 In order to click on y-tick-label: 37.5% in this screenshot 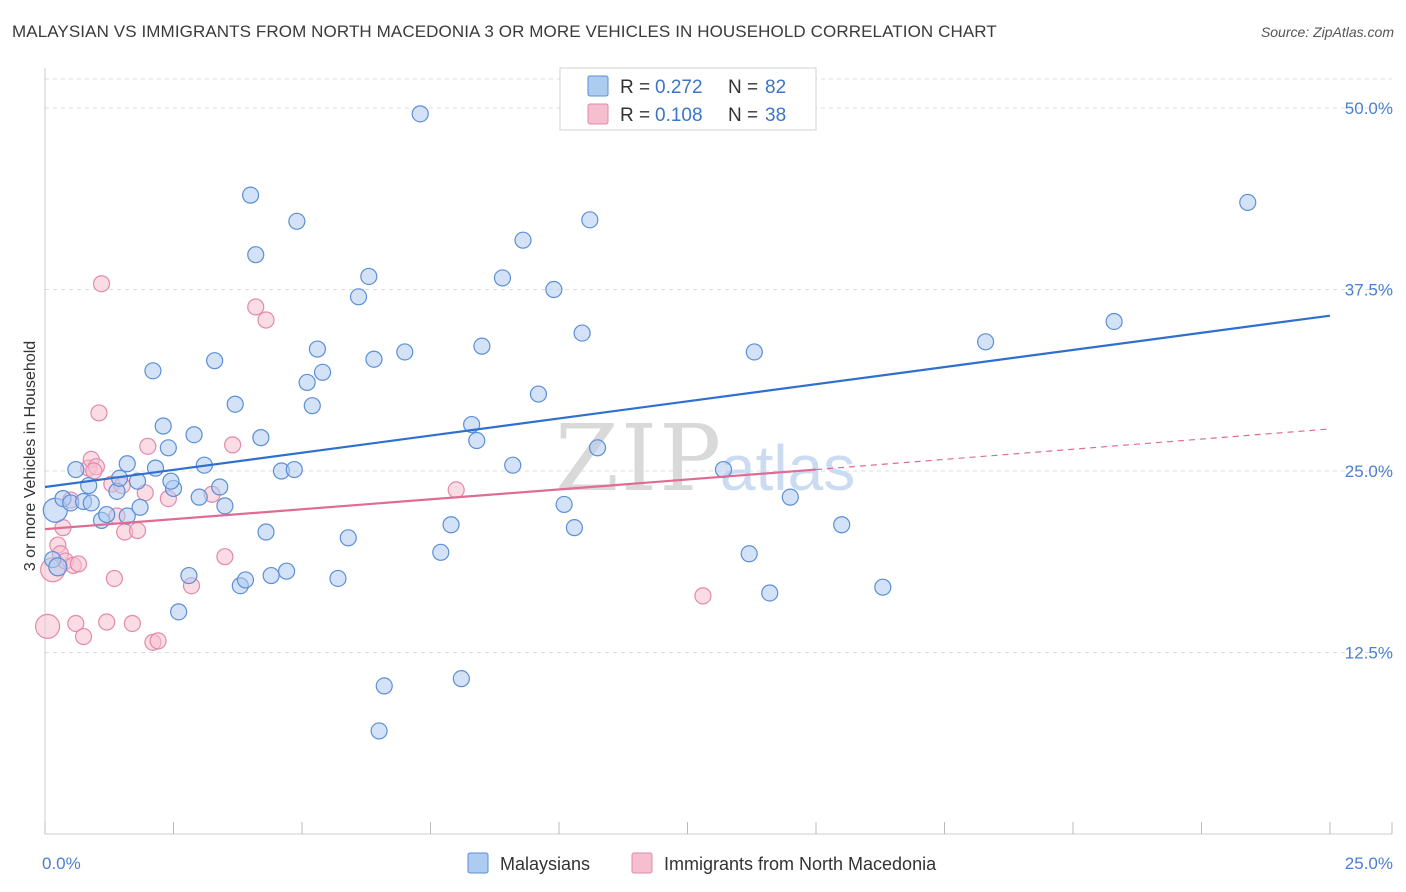, I will do `click(1369, 290)`.